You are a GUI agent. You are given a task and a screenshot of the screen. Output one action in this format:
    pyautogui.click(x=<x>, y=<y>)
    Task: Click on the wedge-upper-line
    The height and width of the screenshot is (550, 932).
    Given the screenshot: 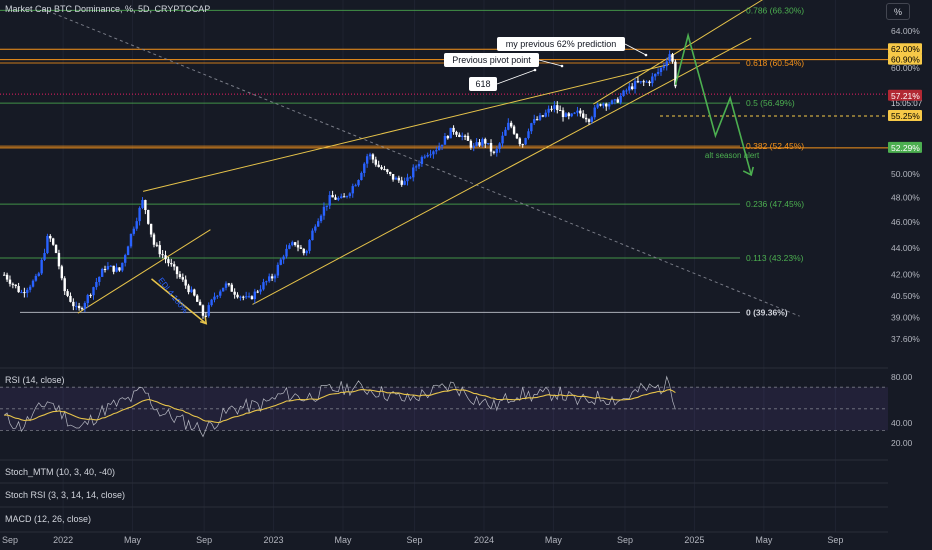 What is the action you would take?
    pyautogui.click(x=406, y=127)
    